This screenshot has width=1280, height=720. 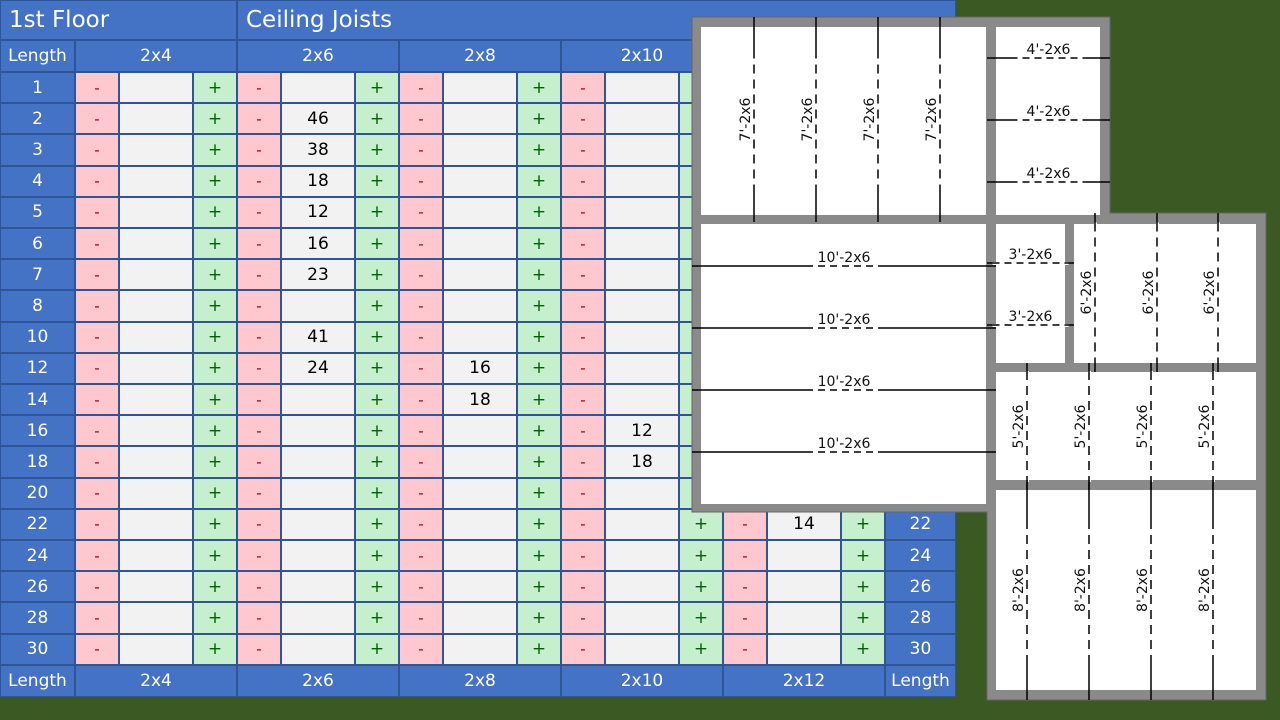 I want to click on quantity-field: 41, so click(x=318, y=337).